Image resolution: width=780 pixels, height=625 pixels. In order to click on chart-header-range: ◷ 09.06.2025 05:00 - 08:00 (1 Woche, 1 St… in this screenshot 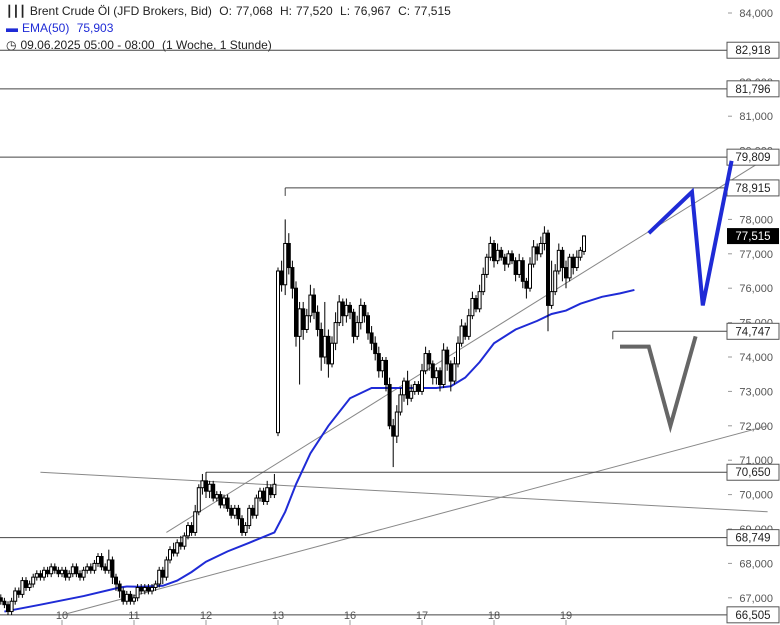, I will do `click(141, 45)`.